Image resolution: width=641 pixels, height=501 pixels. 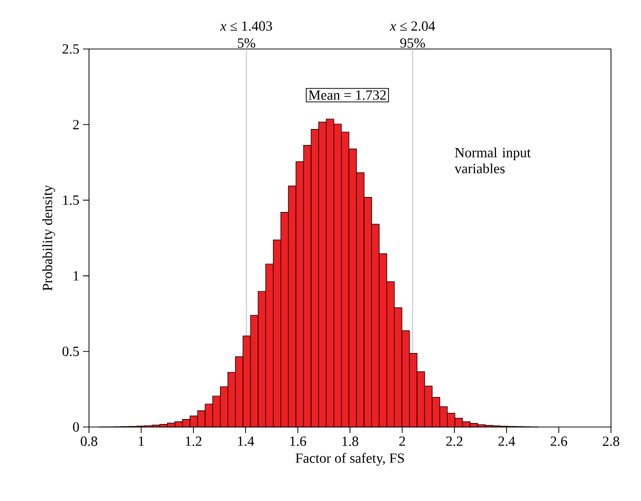 What do you see at coordinates (298, 441) in the screenshot?
I see `x-tick-label: 1.6` at bounding box center [298, 441].